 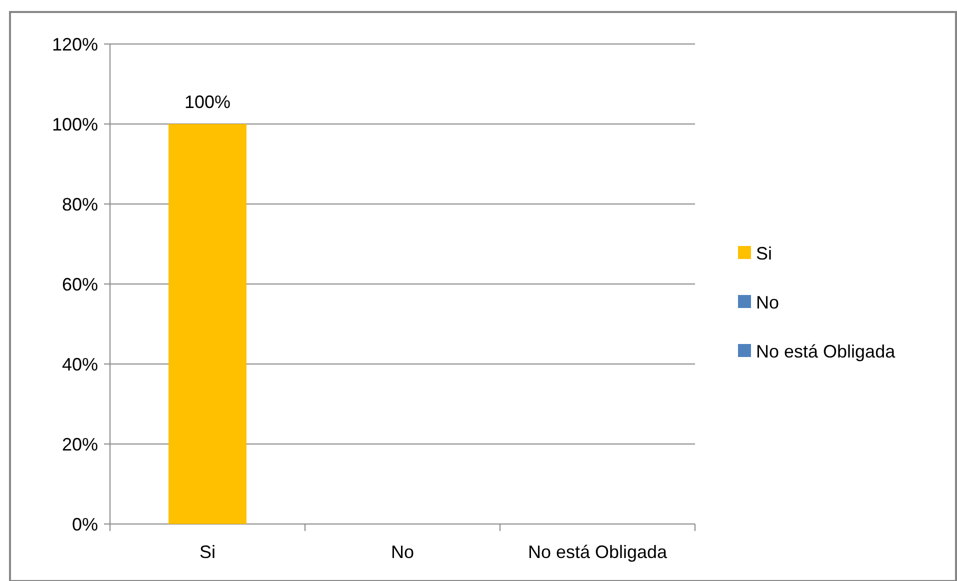 I want to click on x-tick-label: No está Obligada, so click(x=598, y=552).